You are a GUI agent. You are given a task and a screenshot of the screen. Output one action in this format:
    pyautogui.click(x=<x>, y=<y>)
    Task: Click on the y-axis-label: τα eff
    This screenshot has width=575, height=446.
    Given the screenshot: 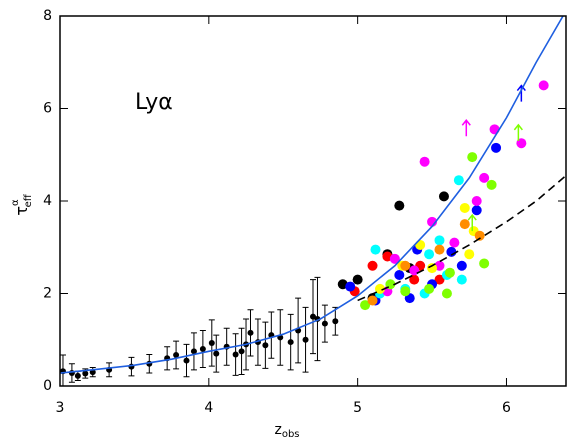 What is the action you would take?
    pyautogui.click(x=22, y=204)
    